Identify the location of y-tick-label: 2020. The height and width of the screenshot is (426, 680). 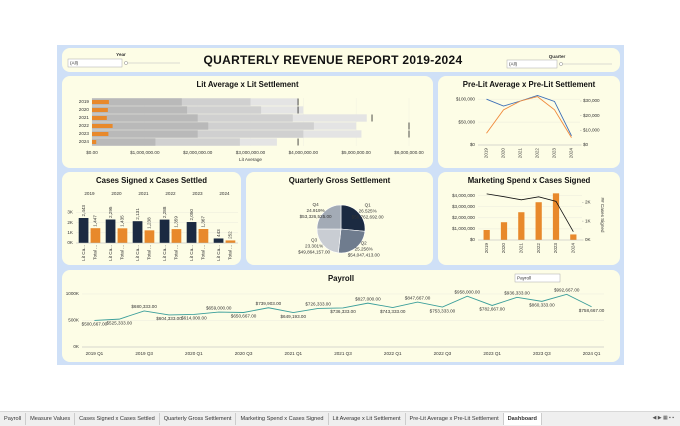
(84, 109).